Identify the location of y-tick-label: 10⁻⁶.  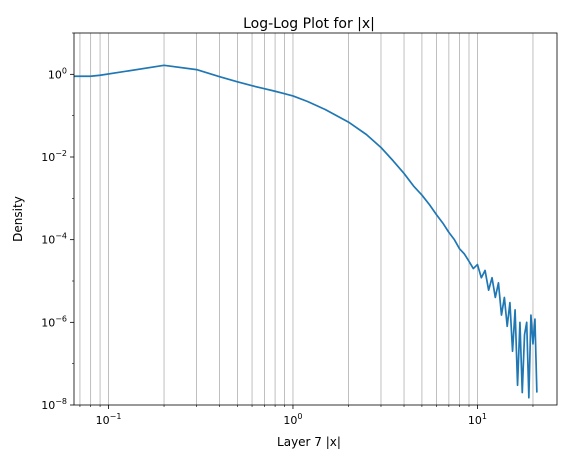
(54, 321).